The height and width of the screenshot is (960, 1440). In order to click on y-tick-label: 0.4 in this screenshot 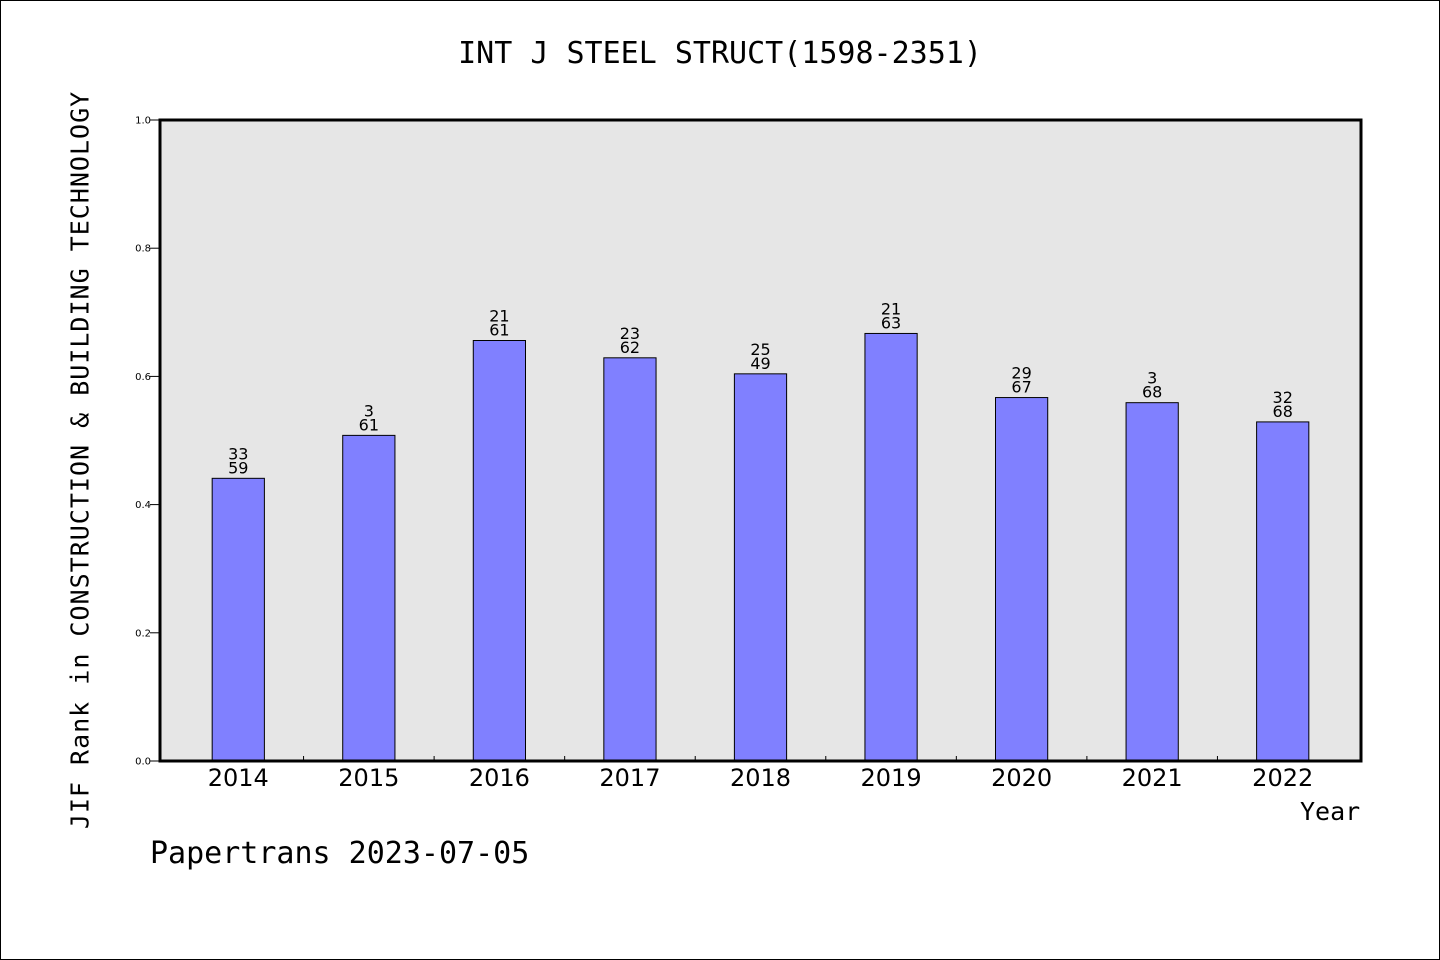, I will do `click(143, 505)`.